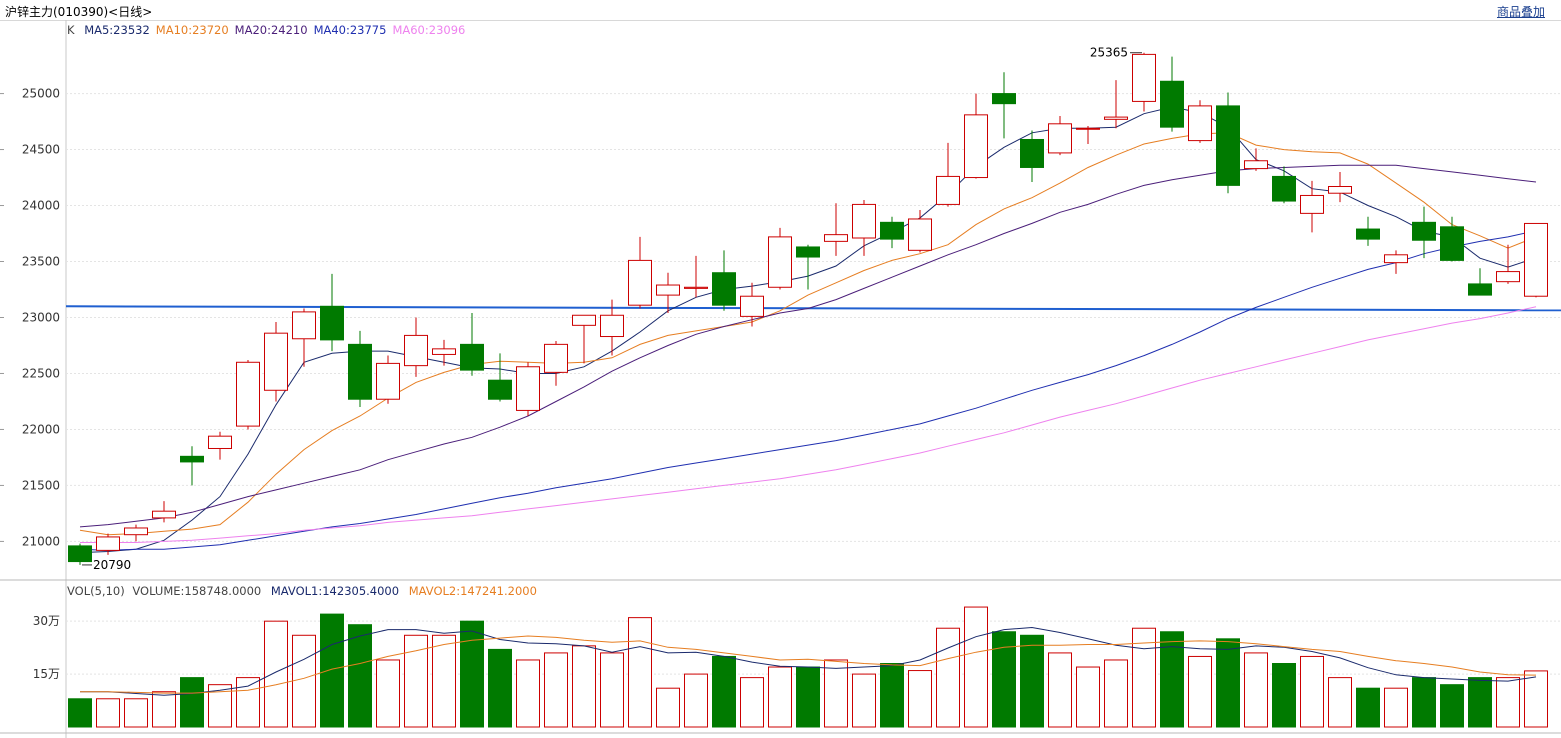  Describe the element at coordinates (112, 565) in the screenshot. I see `low-label: 20790` at that location.